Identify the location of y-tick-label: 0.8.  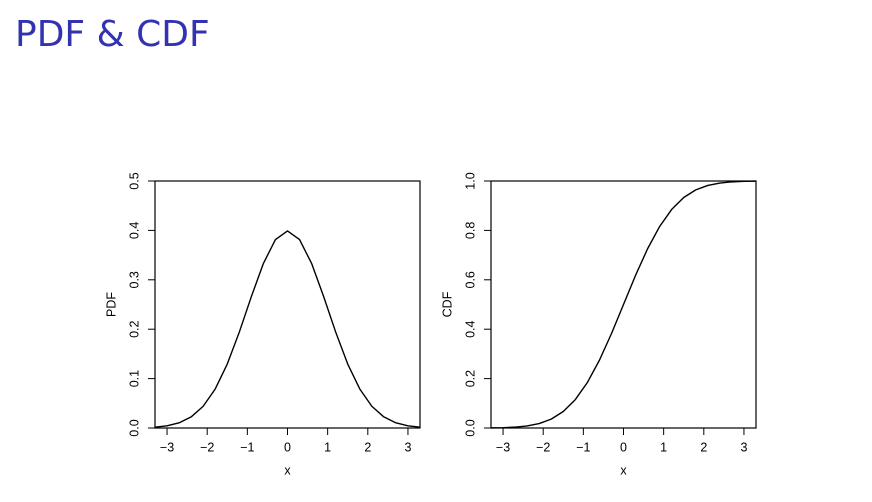
(470, 230).